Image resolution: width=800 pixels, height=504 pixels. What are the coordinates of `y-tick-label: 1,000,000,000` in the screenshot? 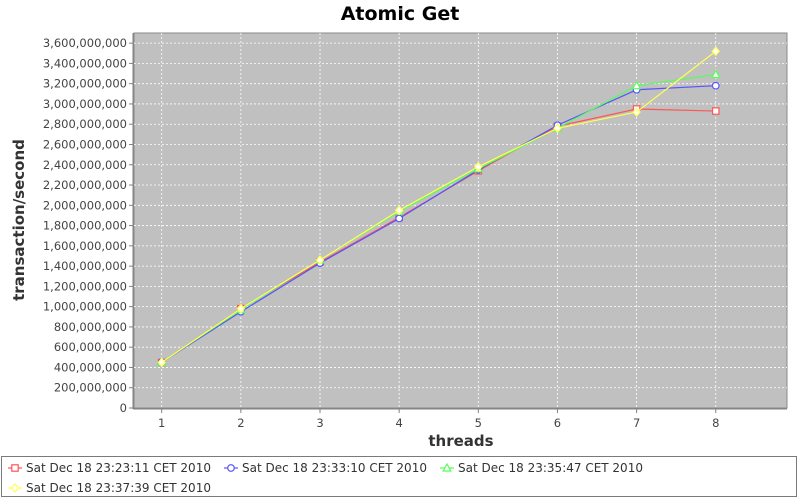 It's located at (85, 307).